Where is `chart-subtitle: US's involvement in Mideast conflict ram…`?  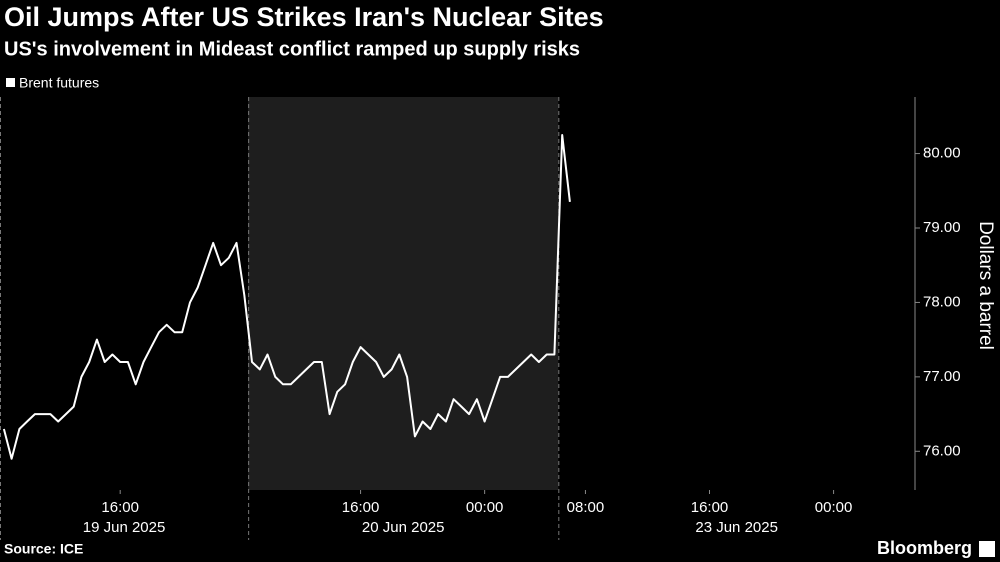 chart-subtitle: US's involvement in Mideast conflict ram… is located at coordinates (292, 49).